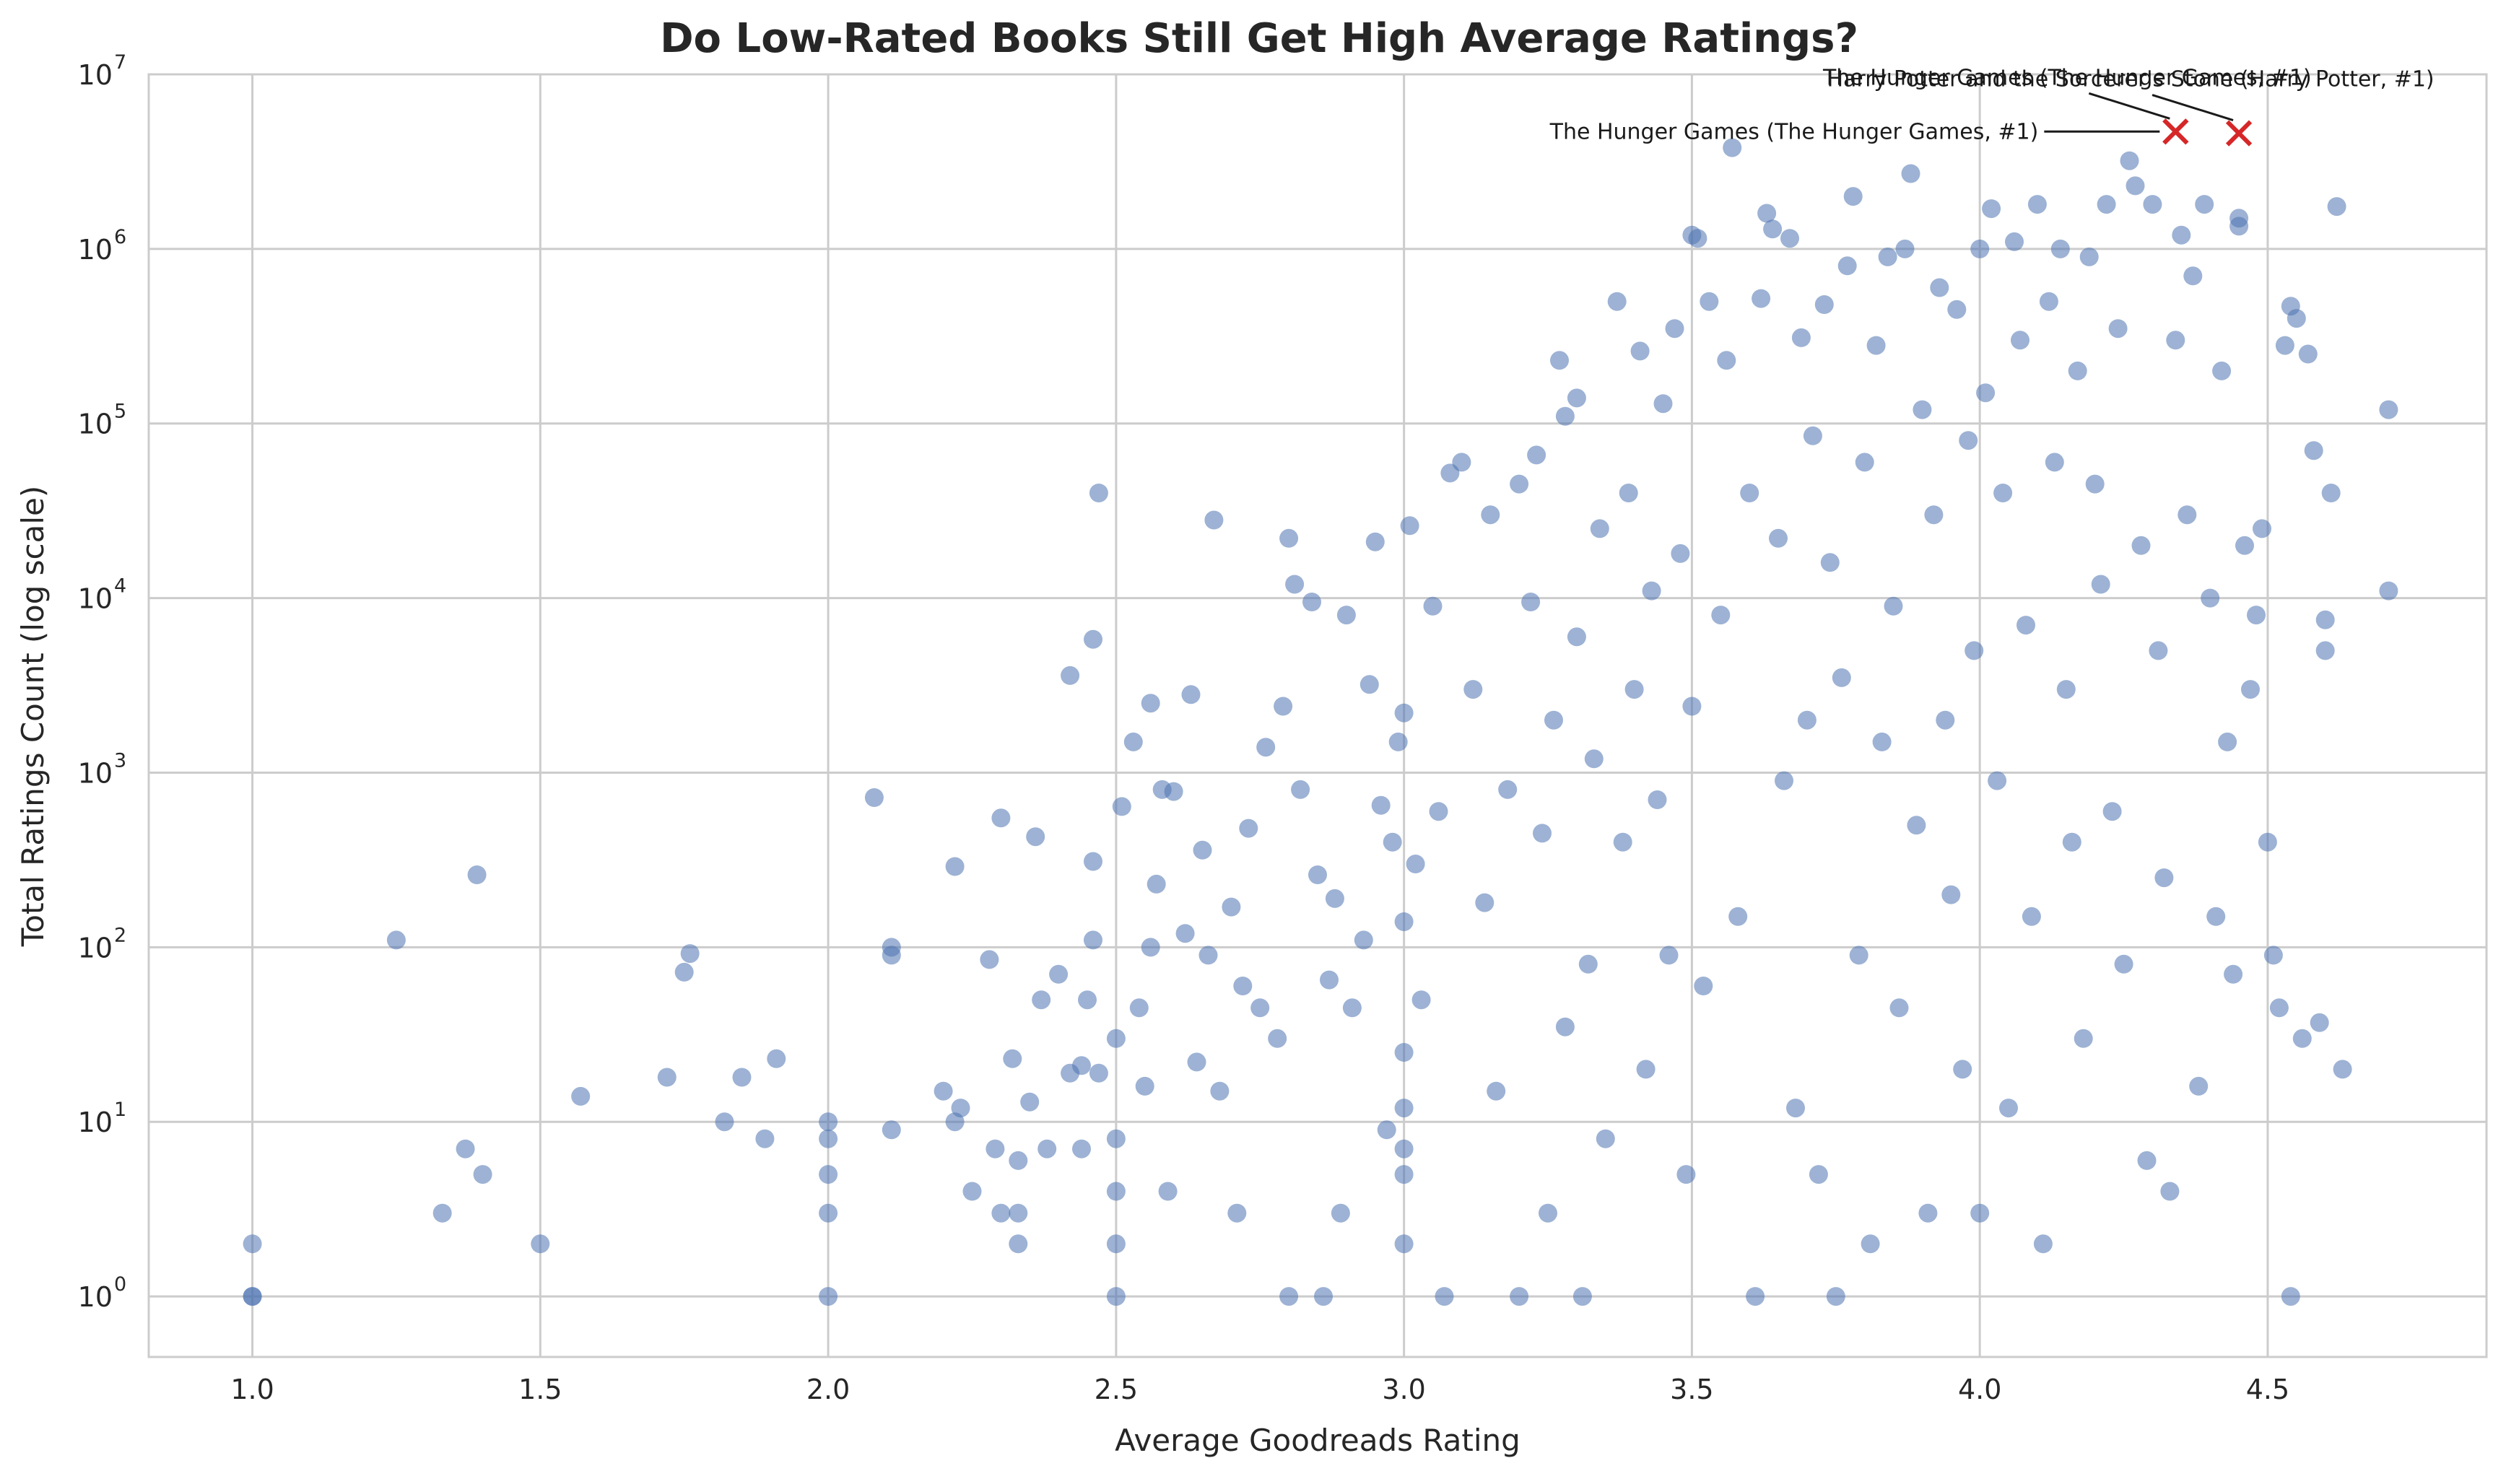 This screenshot has width=2519, height=1484. What do you see at coordinates (120, 62) in the screenshot?
I see `y-tick-exponent: 7` at bounding box center [120, 62].